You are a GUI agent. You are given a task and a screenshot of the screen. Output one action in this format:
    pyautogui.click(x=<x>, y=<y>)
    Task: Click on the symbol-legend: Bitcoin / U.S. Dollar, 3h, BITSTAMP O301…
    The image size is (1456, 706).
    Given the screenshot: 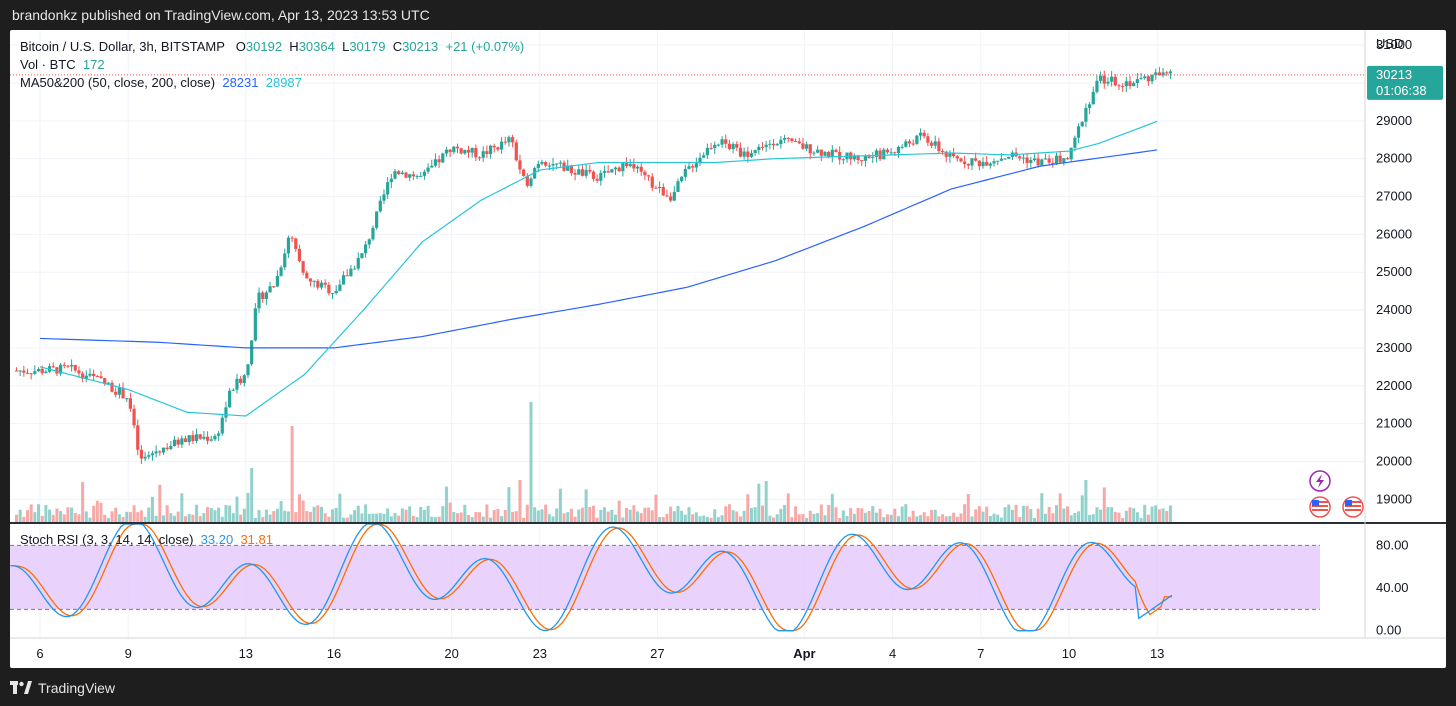 What is the action you would take?
    pyautogui.click(x=272, y=46)
    